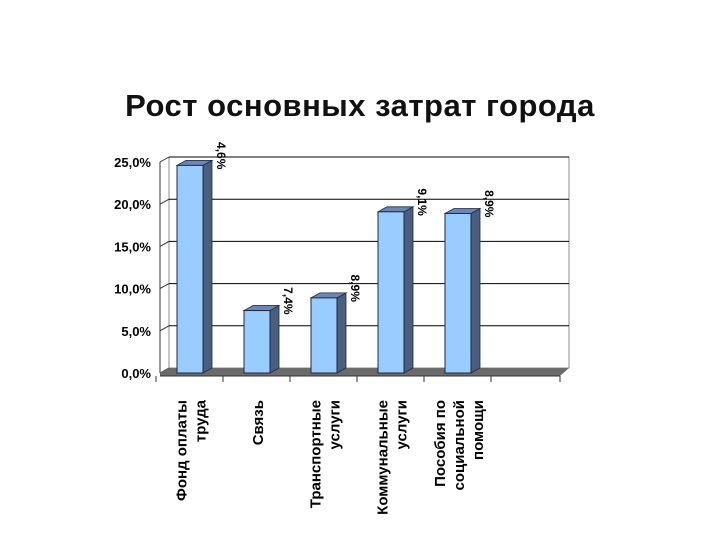  I want to click on y-axis-tick-labels: 0,0% 5,0% 10,0% 15,0% 20,0% 25,0%, so click(132, 268).